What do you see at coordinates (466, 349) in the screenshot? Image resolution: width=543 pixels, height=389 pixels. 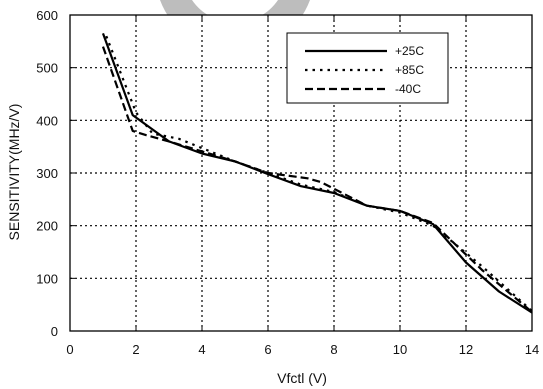 I see `x-tick-label: 12` at bounding box center [466, 349].